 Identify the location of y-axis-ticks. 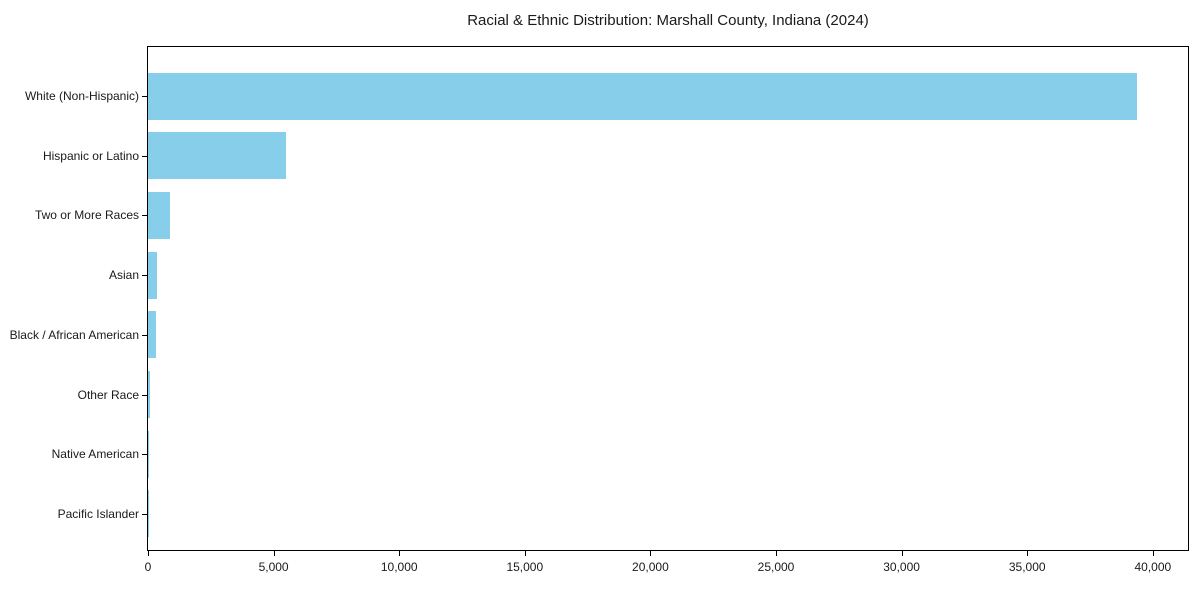
(144, 298).